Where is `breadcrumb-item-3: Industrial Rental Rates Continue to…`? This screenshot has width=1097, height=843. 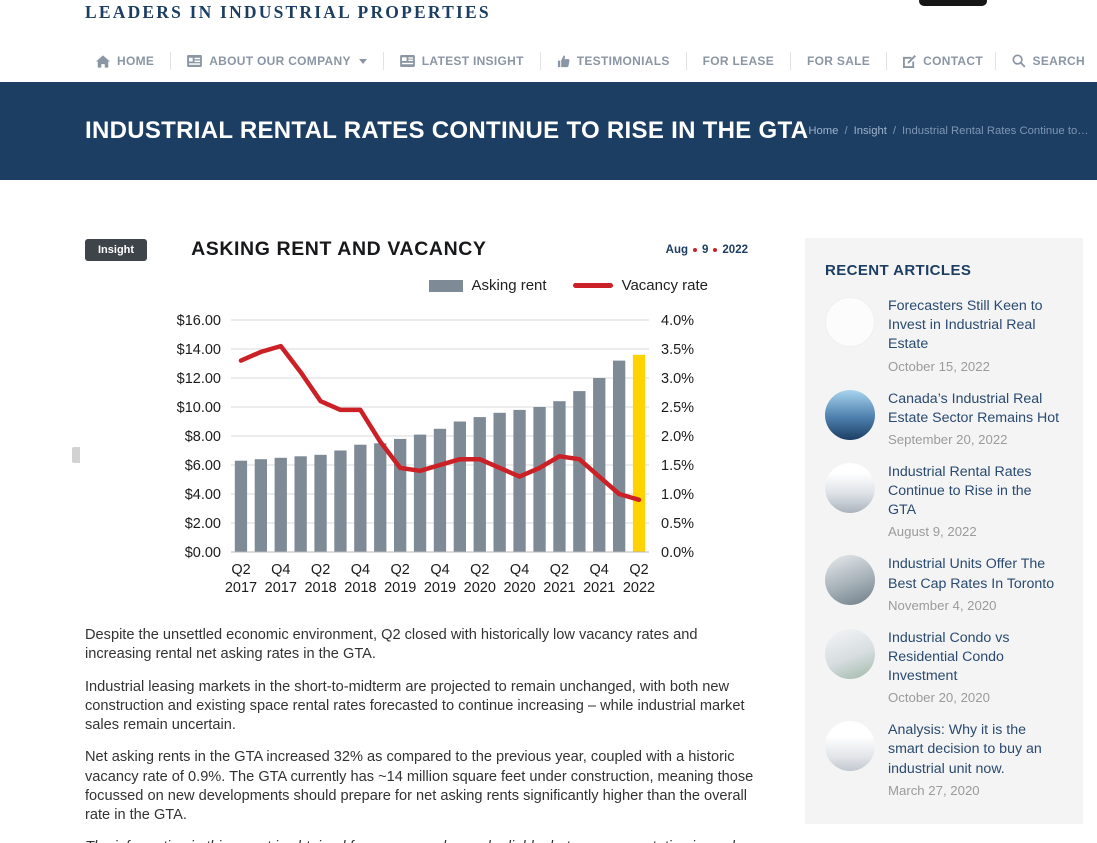 breadcrumb-item-3: Industrial Rental Rates Continue to… is located at coordinates (995, 131).